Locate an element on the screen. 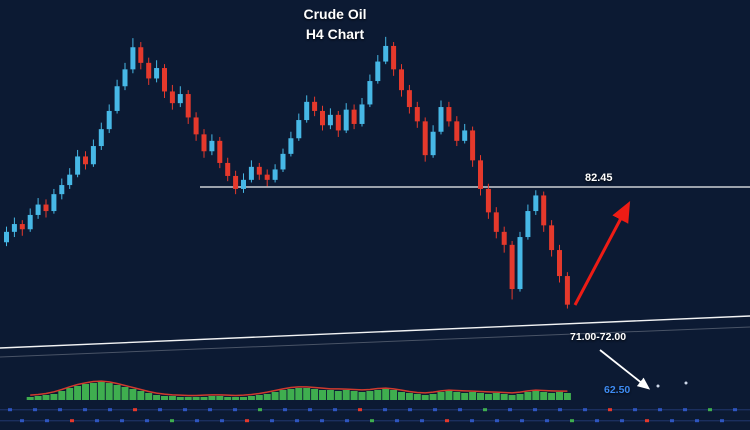 Image resolution: width=750 pixels, height=430 pixels. support-zone-label: 71.00-72.00 is located at coordinates (598, 337).